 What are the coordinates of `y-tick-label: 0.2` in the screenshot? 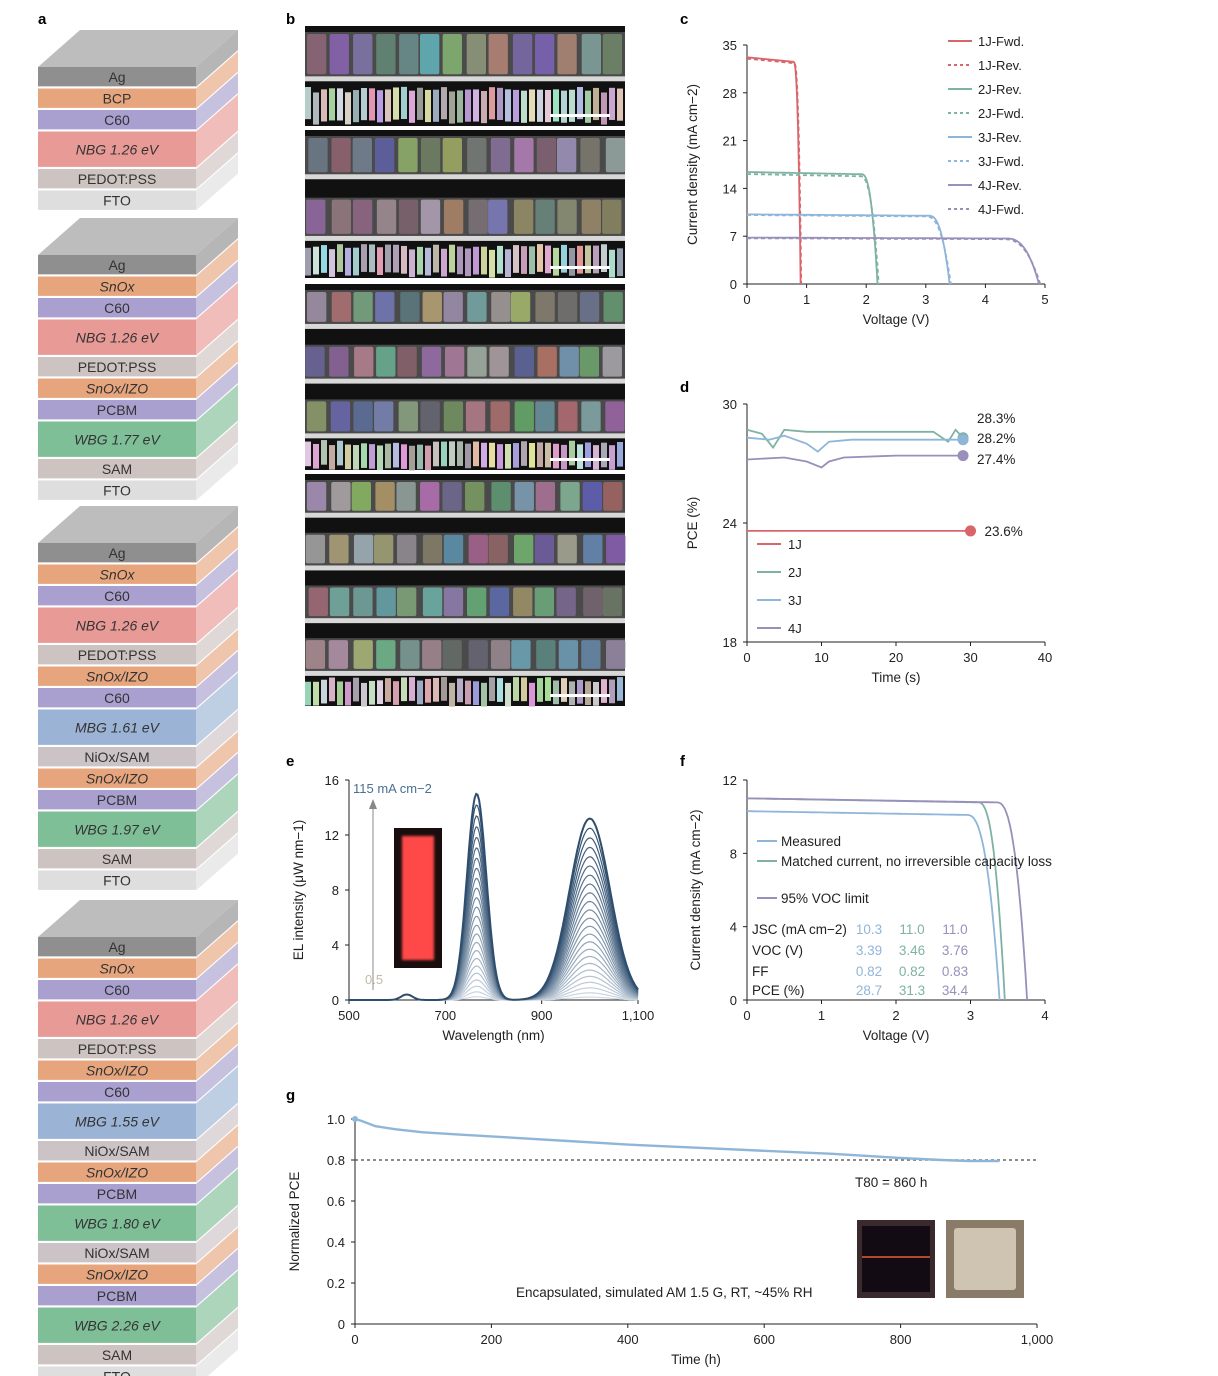 It's located at (336, 1283).